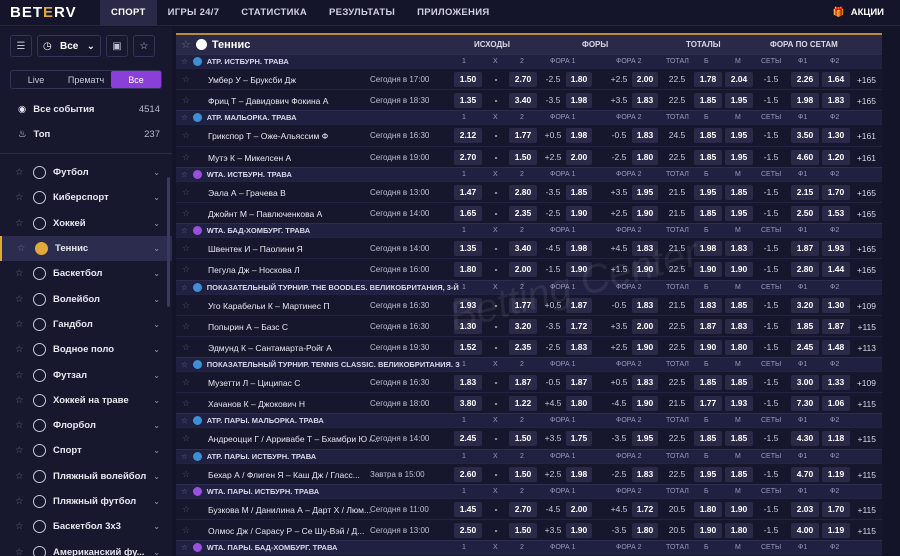  What do you see at coordinates (836, 249) in the screenshot?
I see `odds-sf2: 1.93` at bounding box center [836, 249].